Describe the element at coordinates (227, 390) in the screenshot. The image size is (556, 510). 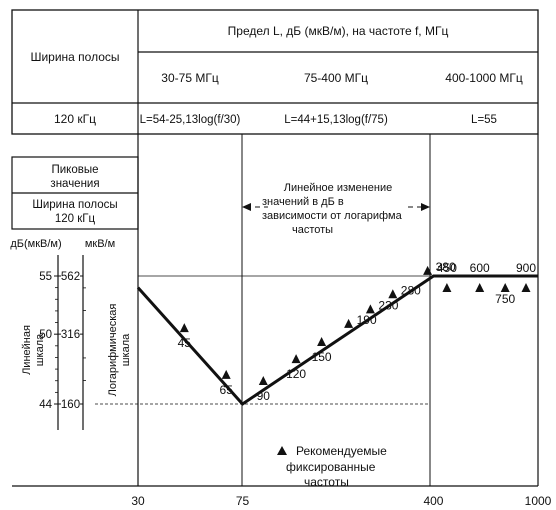
I see `frequency-marker-label: 65` at that location.